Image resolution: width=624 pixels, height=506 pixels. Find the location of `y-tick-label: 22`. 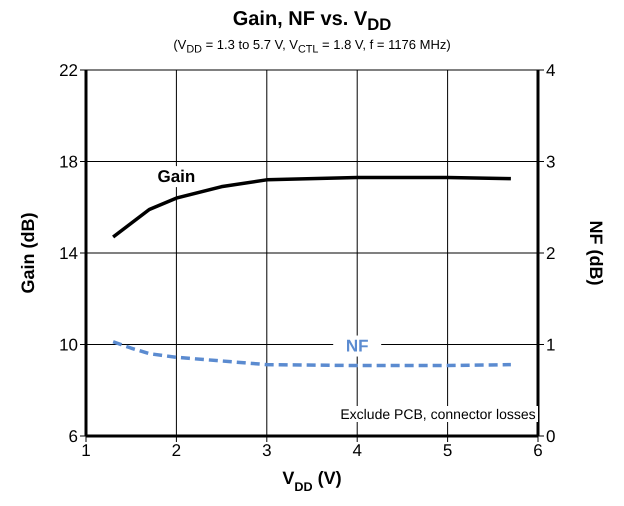

y-tick-label: 22 is located at coordinates (68, 70).